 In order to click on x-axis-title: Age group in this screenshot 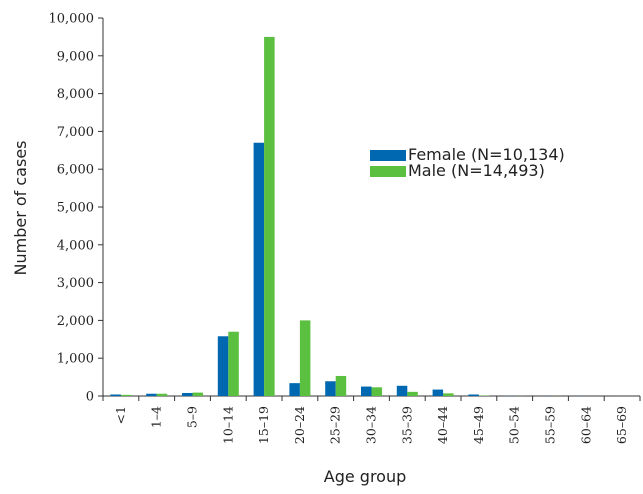, I will do `click(365, 476)`.